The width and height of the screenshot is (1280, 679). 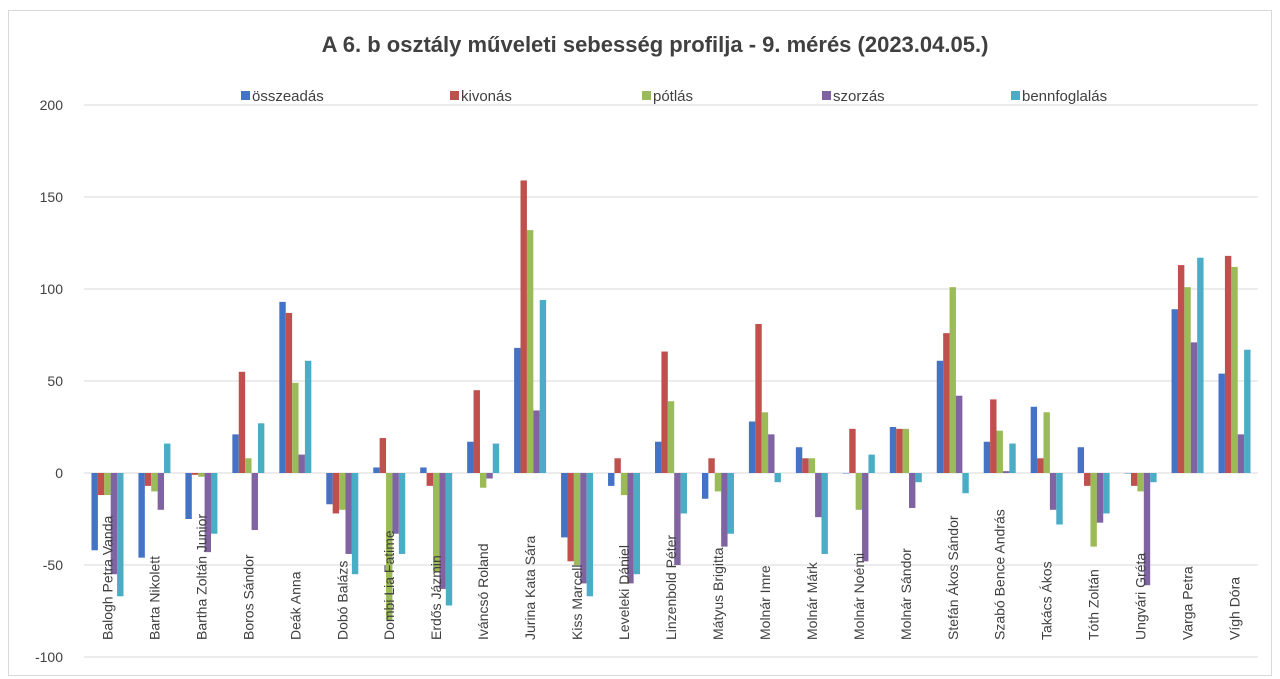 I want to click on bar-összeadás-12, so click(x=658, y=457).